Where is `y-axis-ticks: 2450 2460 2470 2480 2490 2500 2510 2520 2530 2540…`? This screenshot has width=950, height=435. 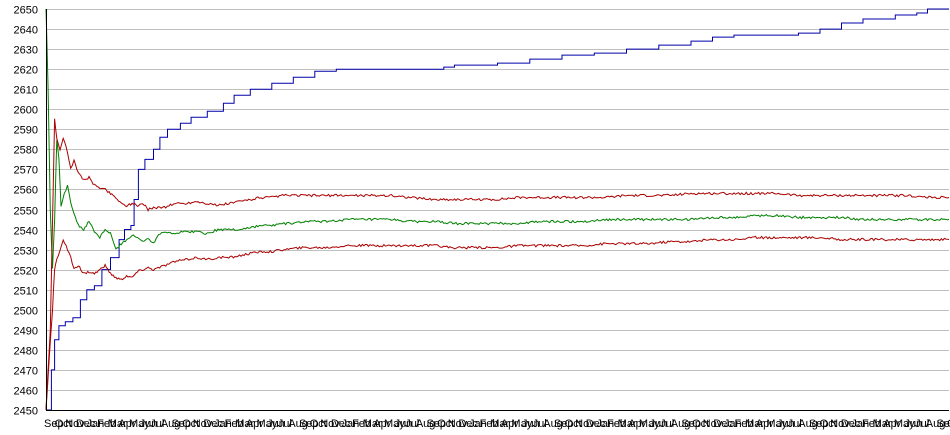 y-axis-ticks: 2450 2460 2470 2480 2490 2500 2510 2520 2530 2540… is located at coordinates (26, 211).